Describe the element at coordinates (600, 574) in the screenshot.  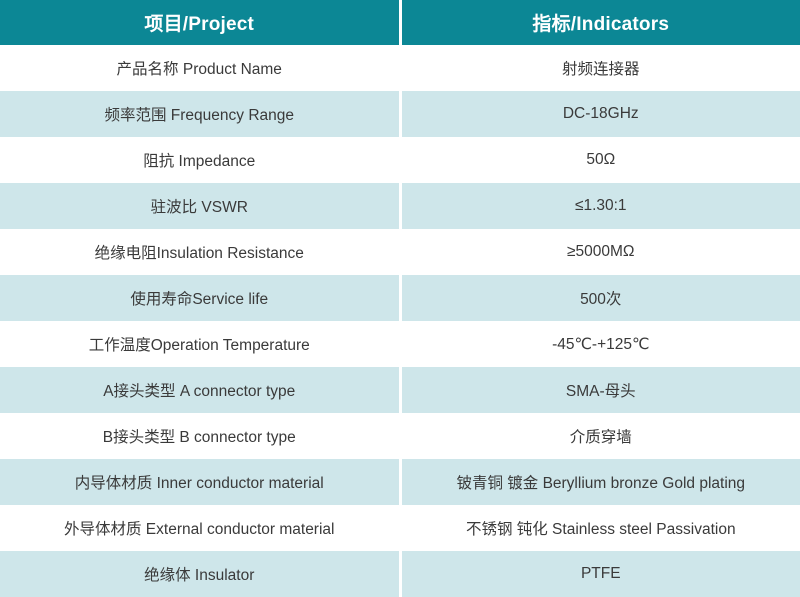
I see `cell-indicator: PTFE` at that location.